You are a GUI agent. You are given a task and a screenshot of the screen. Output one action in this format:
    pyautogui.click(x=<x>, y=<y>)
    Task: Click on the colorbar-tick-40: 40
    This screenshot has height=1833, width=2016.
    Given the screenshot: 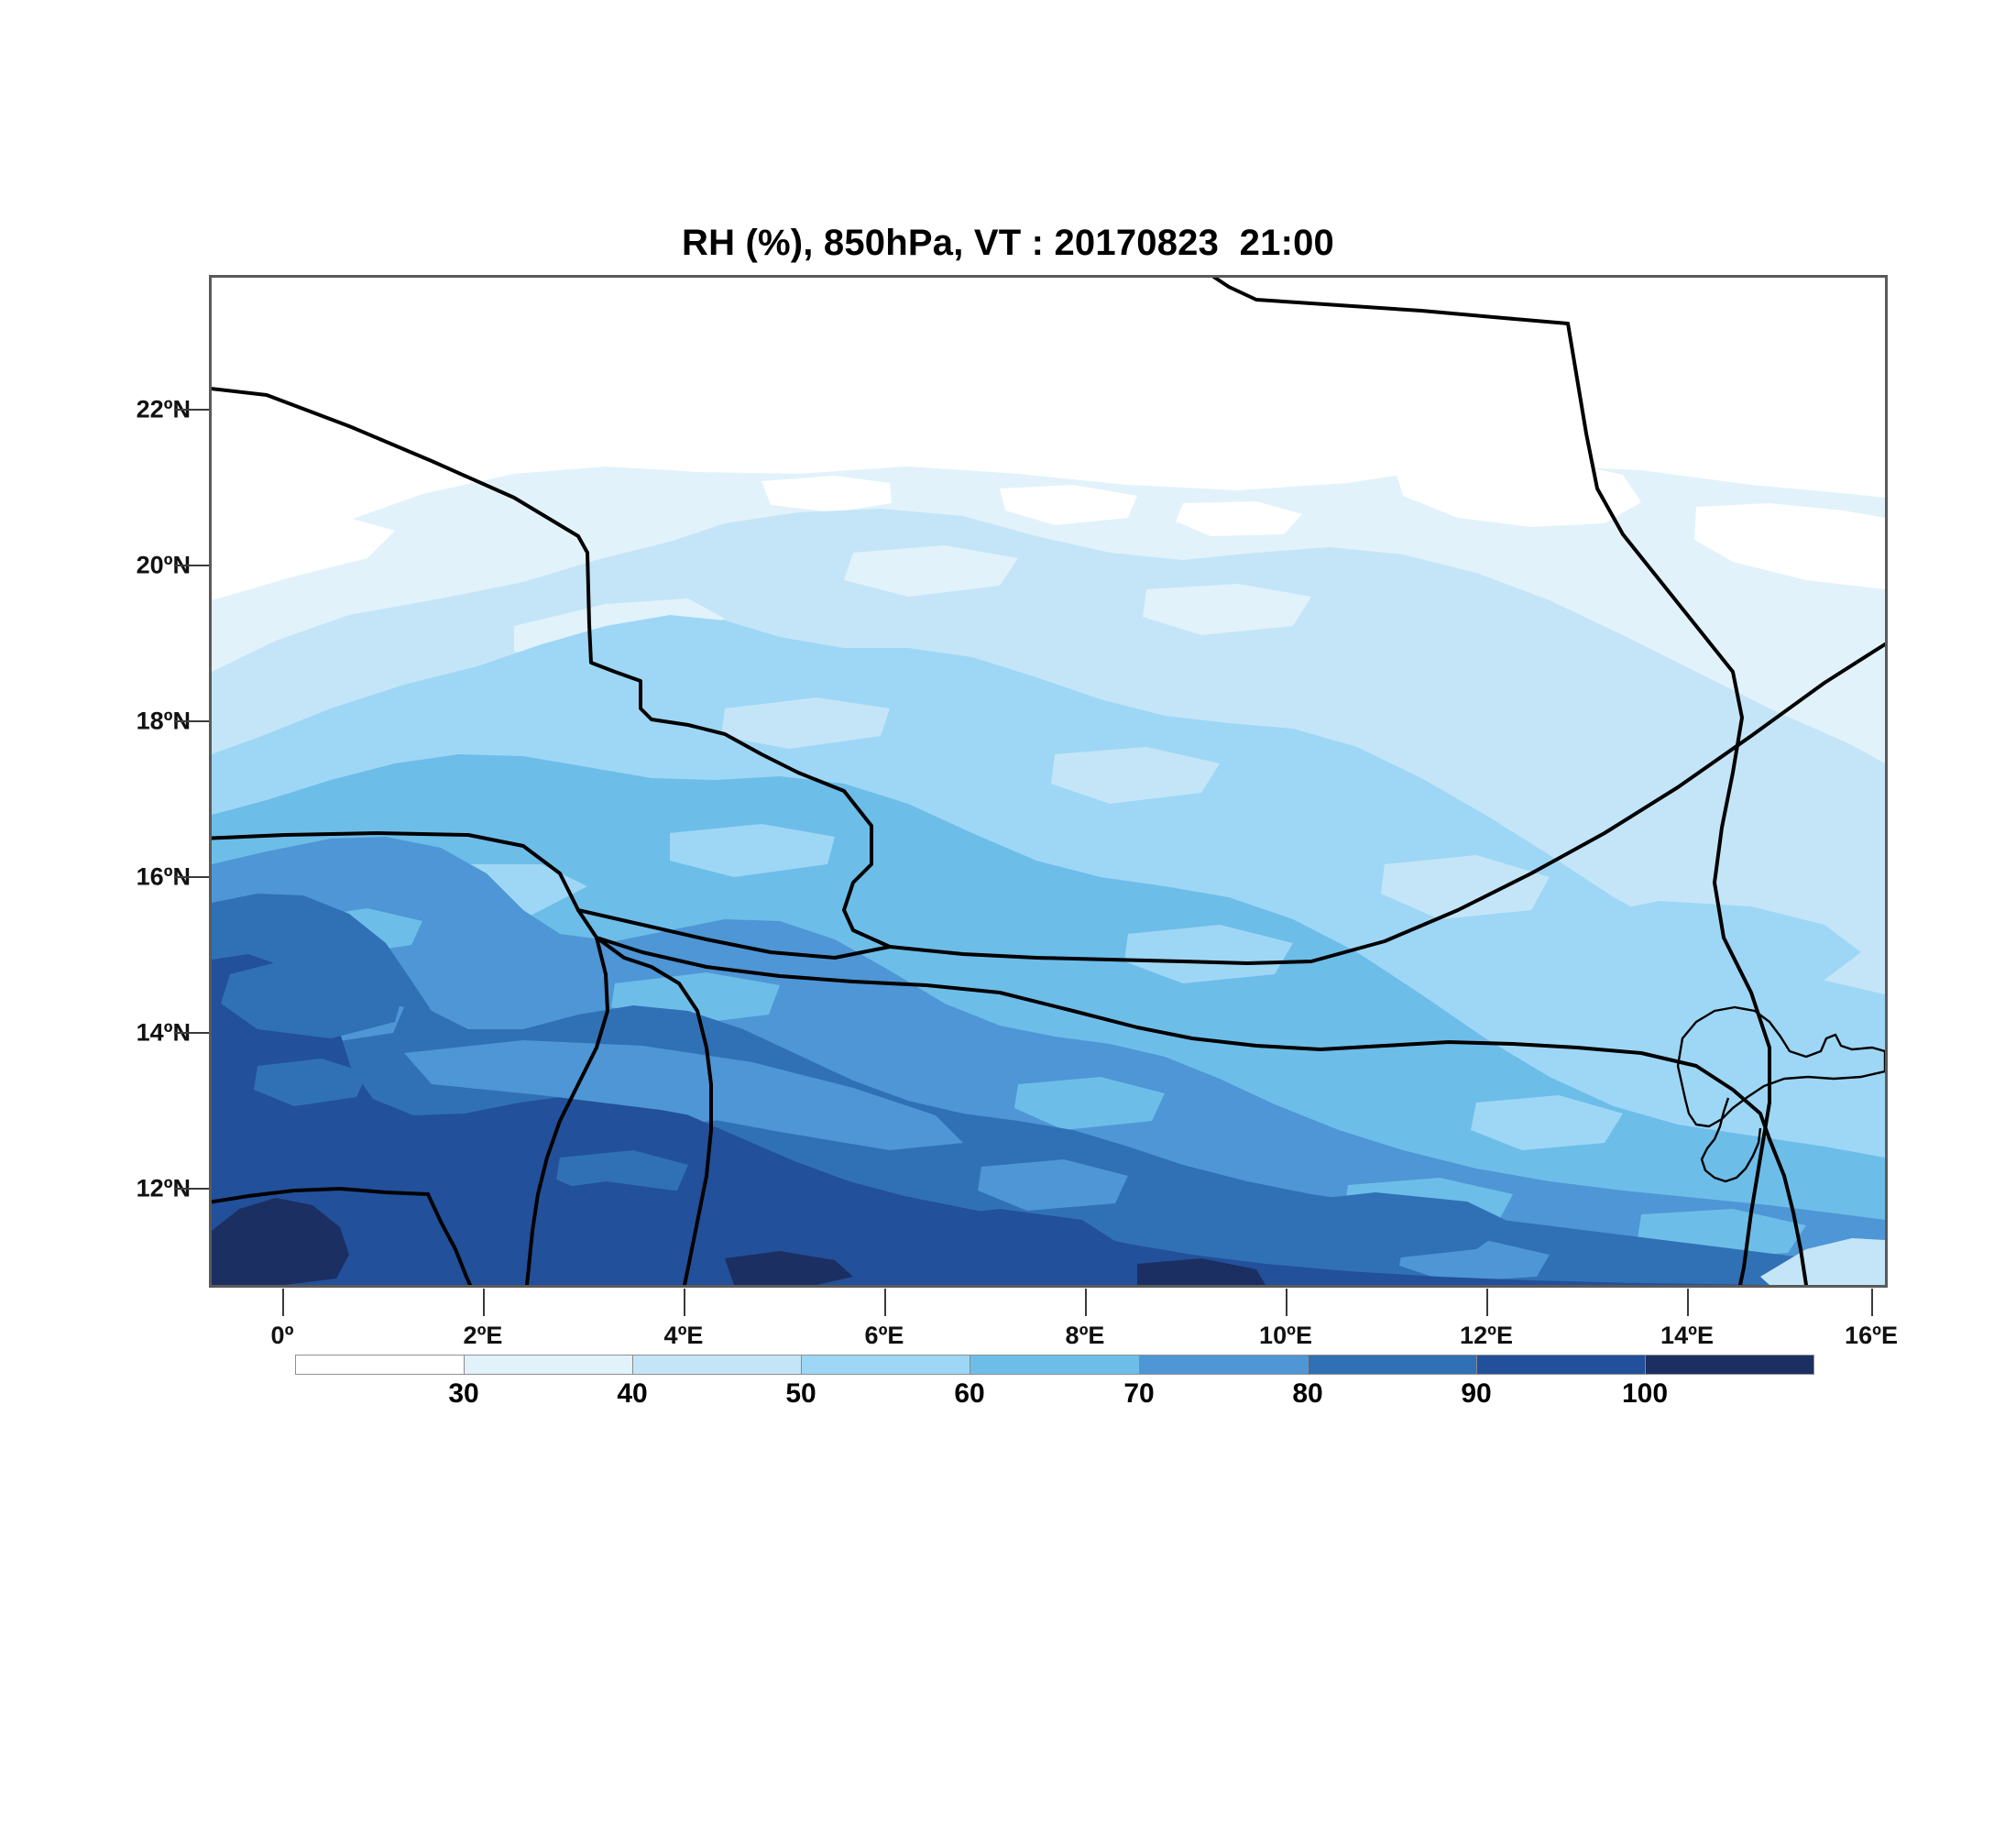 What is the action you would take?
    pyautogui.click(x=632, y=1393)
    